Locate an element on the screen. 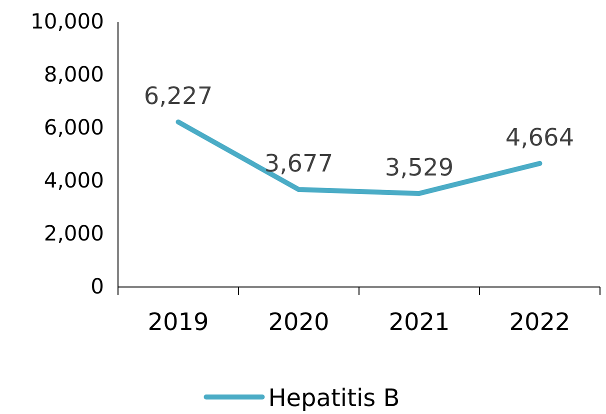 The height and width of the screenshot is (414, 606). y-tick-label: 4,000 is located at coordinates (74, 180).